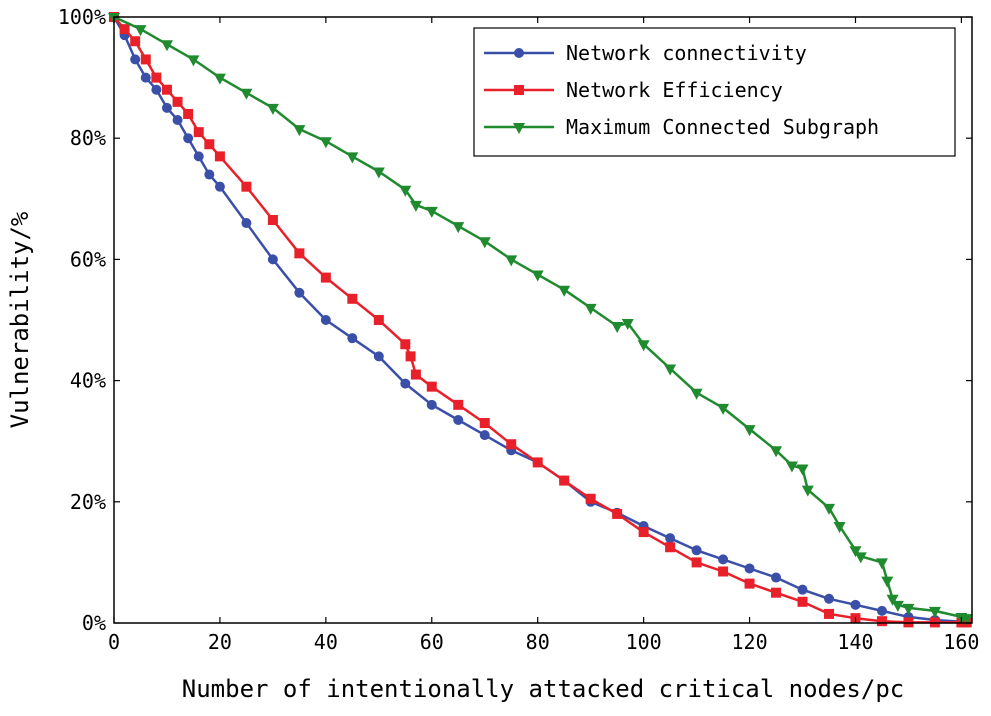 The height and width of the screenshot is (716, 991). What do you see at coordinates (644, 642) in the screenshot?
I see `x-tick-label: 100` at bounding box center [644, 642].